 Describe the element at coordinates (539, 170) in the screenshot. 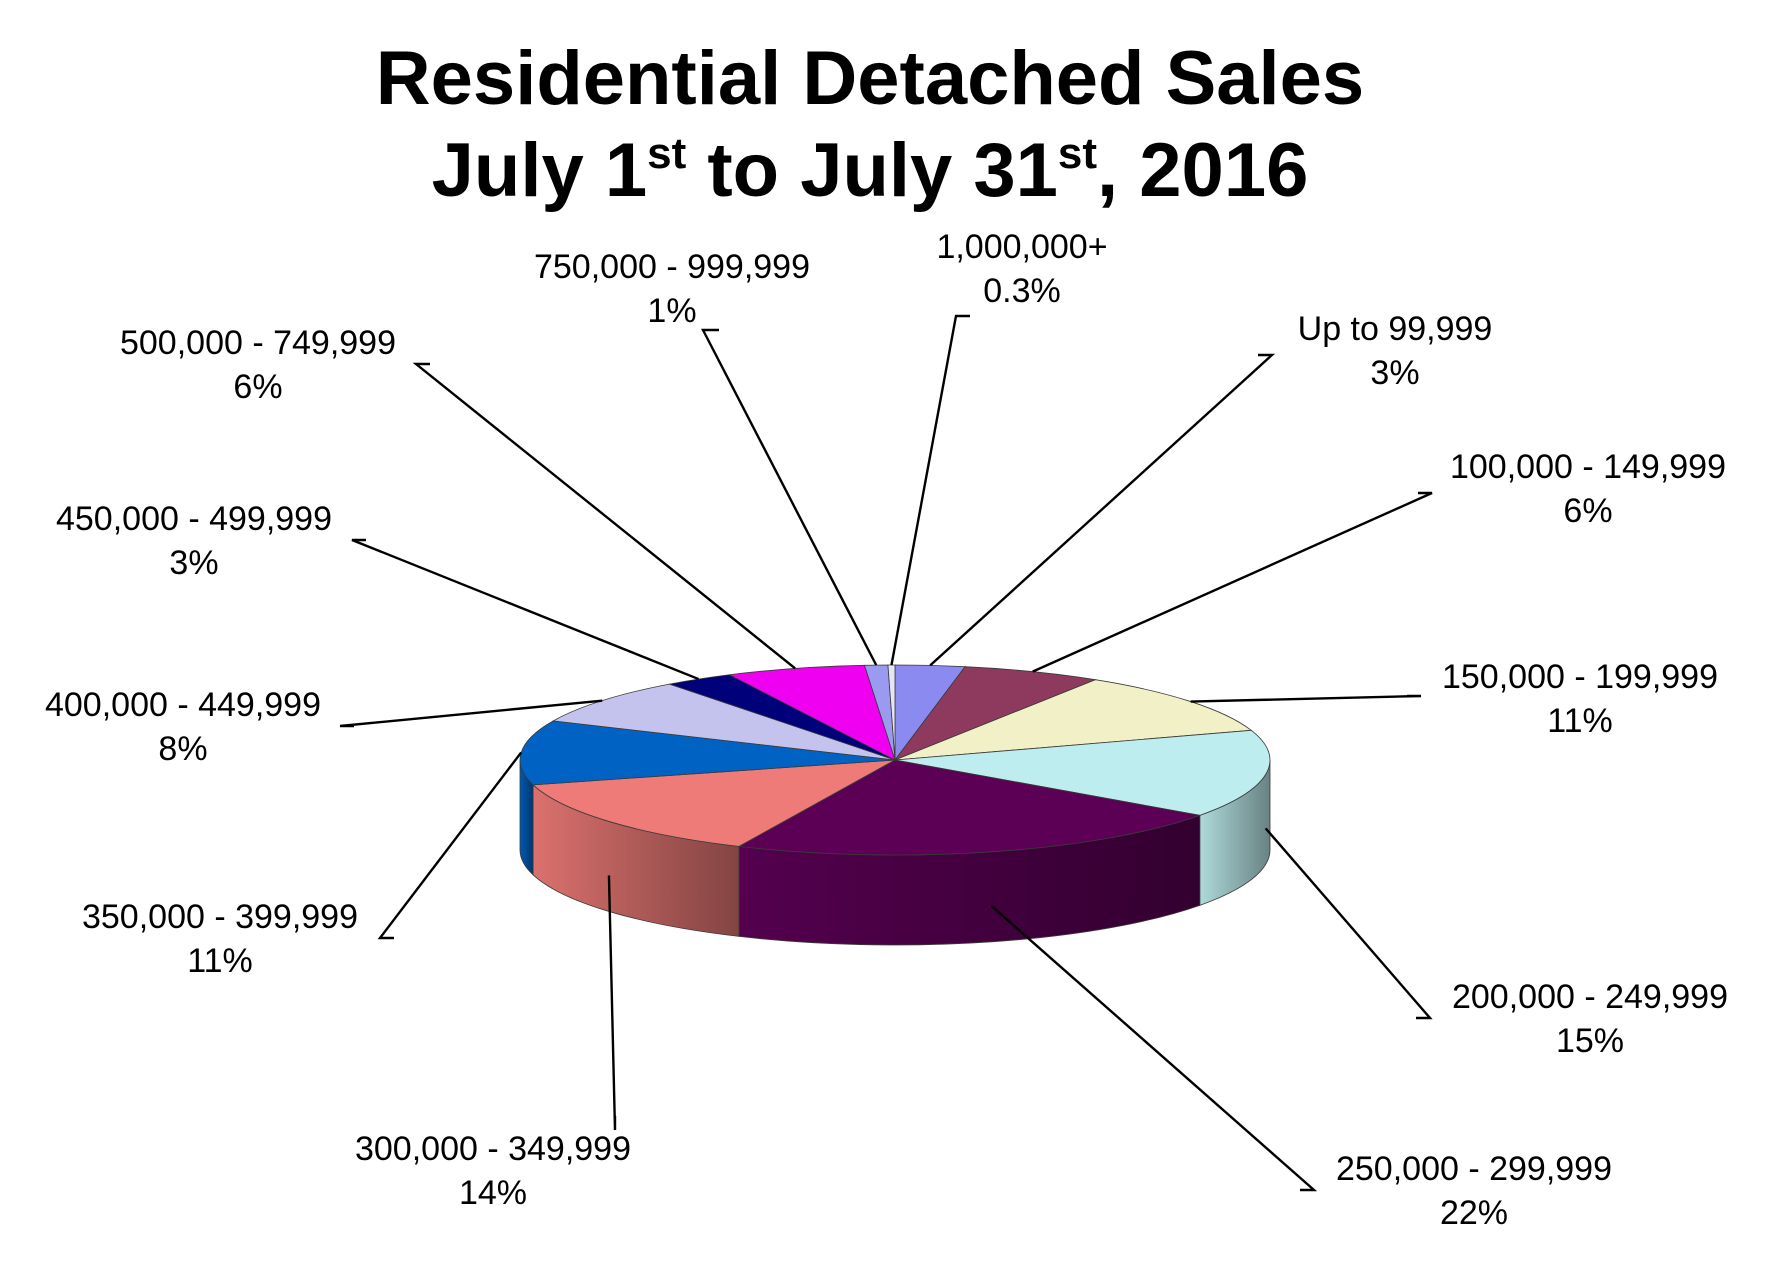

I see `title-date-start: July 1` at that location.